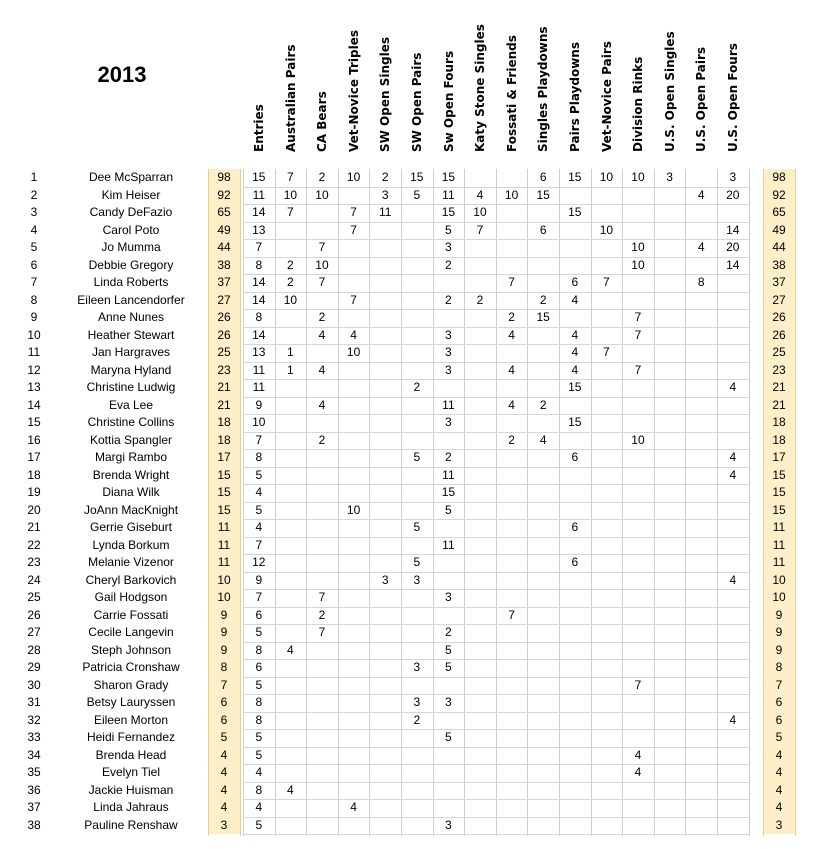  What do you see at coordinates (779, 335) in the screenshot?
I see `total-points-right: 26` at bounding box center [779, 335].